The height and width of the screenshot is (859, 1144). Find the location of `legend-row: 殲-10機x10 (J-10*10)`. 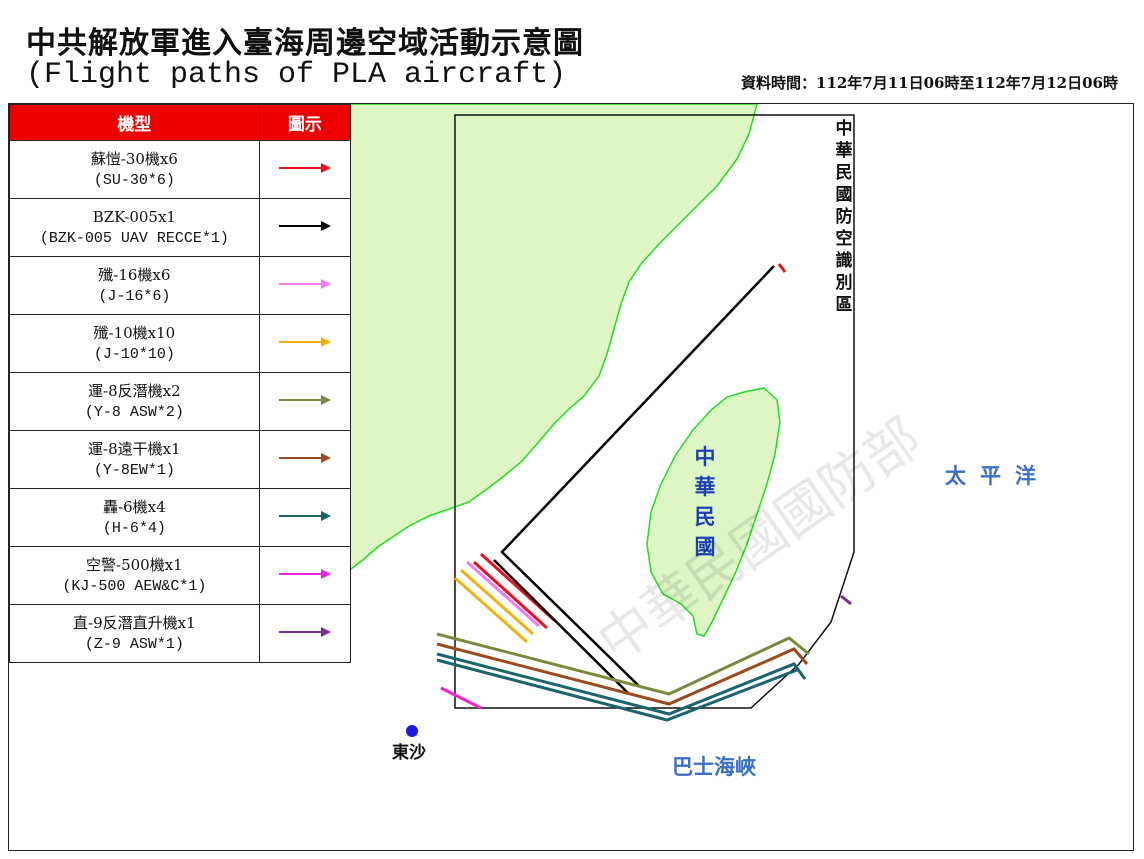

legend-row: 殲-10機x10 (J-10*10) is located at coordinates (180, 343).